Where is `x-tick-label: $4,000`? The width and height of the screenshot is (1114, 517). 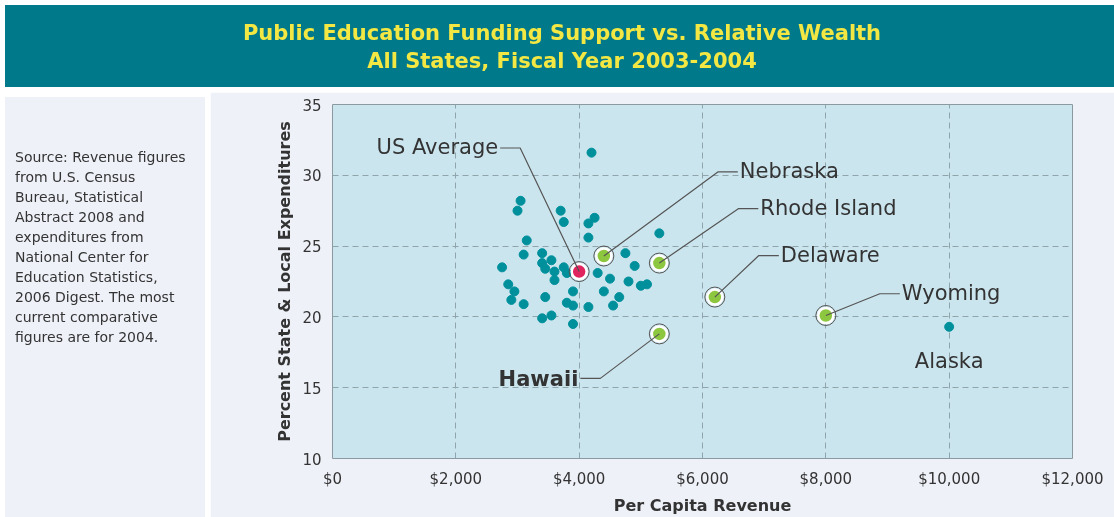 x-tick-label: $4,000 is located at coordinates (579, 478).